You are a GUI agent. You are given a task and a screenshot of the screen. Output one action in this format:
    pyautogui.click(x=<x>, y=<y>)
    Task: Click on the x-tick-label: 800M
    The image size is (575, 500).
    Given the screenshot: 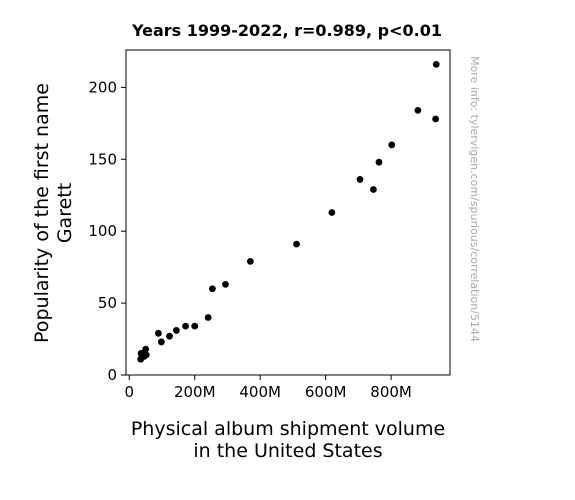 What is the action you would take?
    pyautogui.click(x=391, y=392)
    